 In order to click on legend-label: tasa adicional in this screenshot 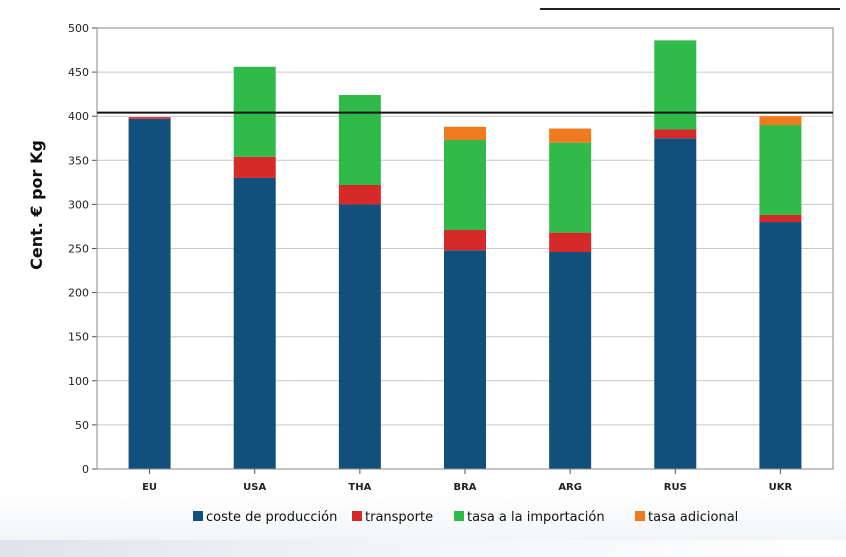, I will do `click(693, 517)`.